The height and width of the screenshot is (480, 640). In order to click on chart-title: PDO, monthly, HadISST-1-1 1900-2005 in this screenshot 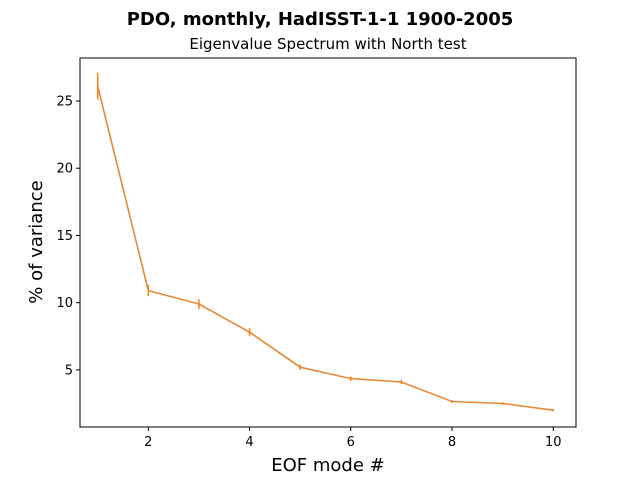, I will do `click(320, 19)`.